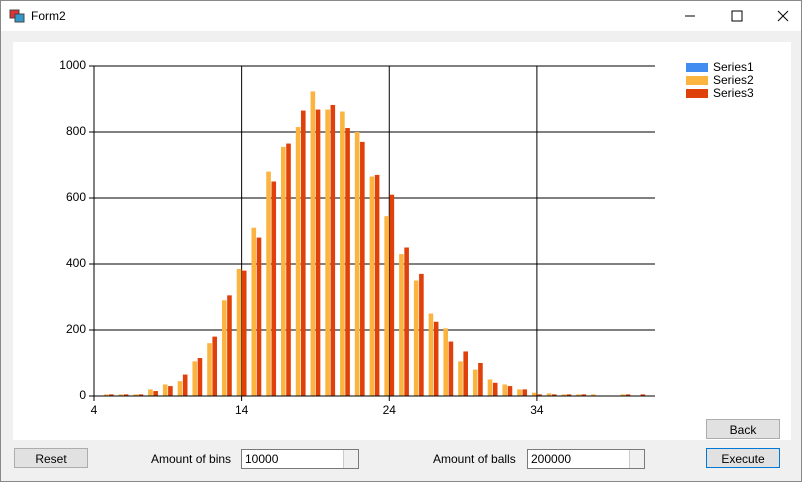  Describe the element at coordinates (551, 459) in the screenshot. I see `balls-value: 200000` at that location.